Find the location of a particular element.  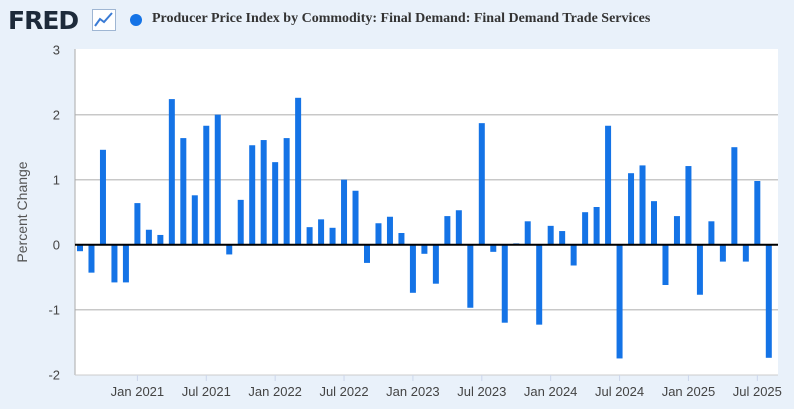

y-tick-label: 3 is located at coordinates (56, 50).